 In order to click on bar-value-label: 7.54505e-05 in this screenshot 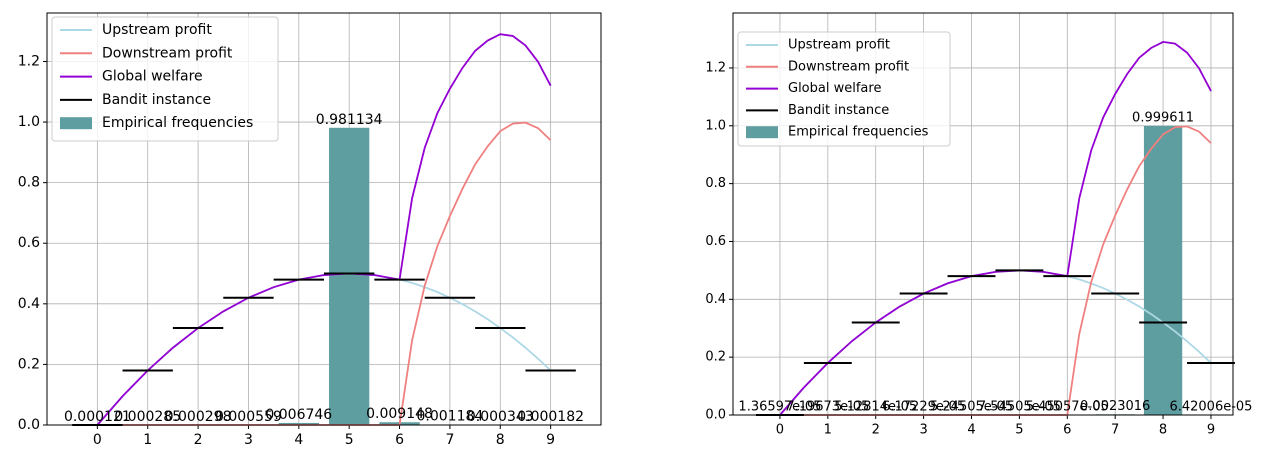, I will do `click(1019, 406)`.